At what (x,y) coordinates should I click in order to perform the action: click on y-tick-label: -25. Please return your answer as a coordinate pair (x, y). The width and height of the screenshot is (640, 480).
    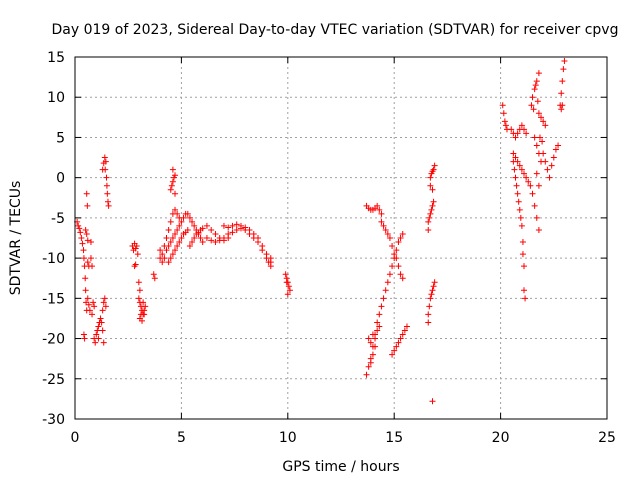
    Looking at the image, I should click on (53, 380).